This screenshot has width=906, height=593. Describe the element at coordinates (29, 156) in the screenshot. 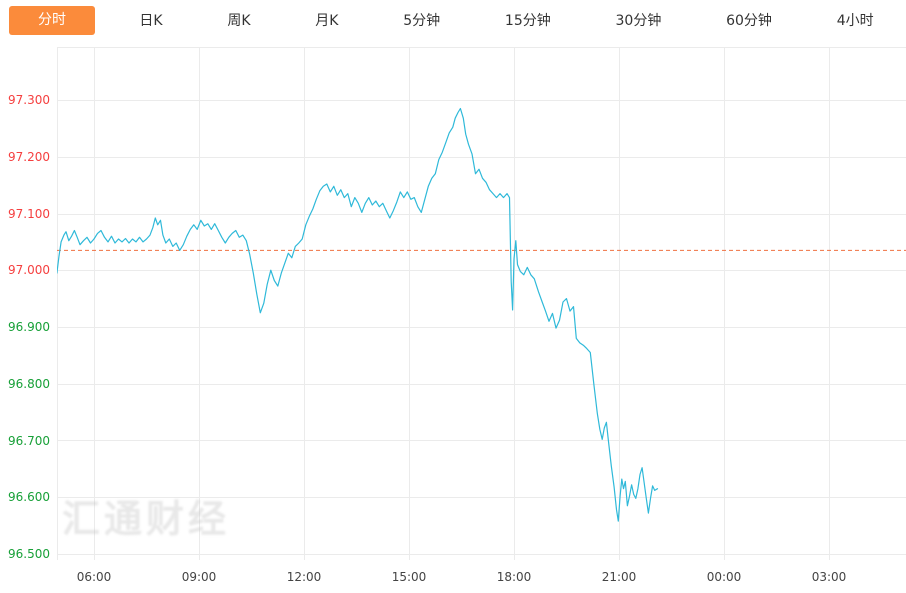

I see `y-axis-label: 97.200` at that location.